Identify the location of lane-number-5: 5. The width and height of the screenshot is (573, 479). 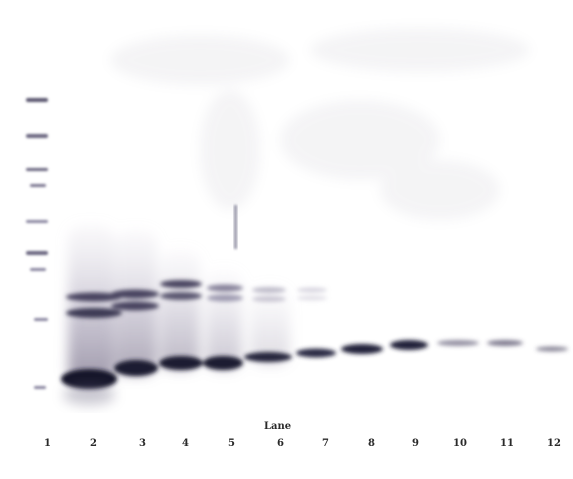
(231, 443).